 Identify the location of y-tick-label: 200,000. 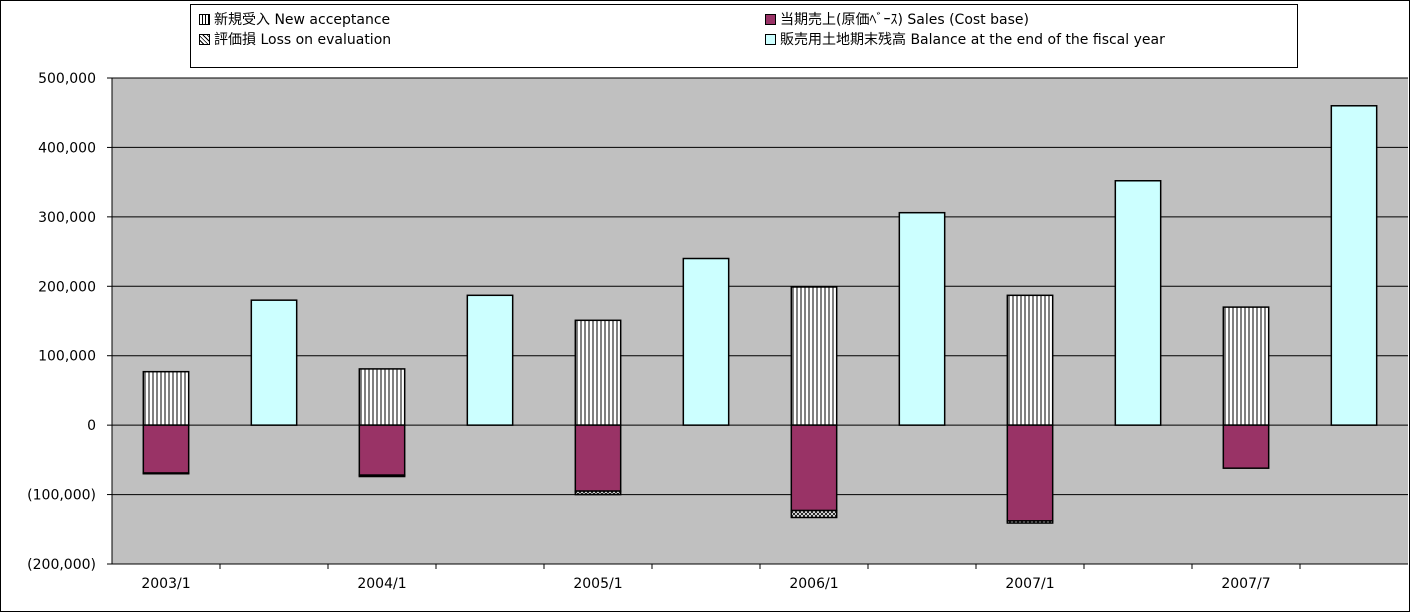
(67, 287).